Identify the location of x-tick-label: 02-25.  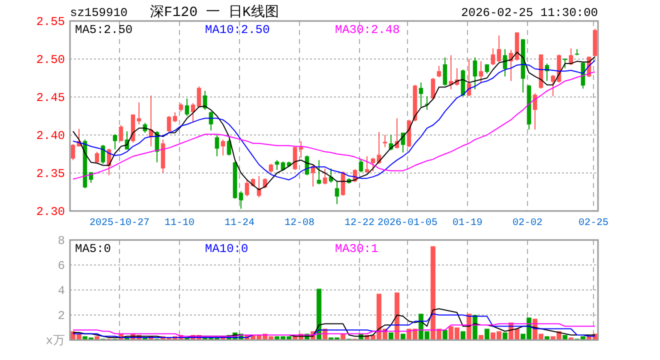
(593, 223).